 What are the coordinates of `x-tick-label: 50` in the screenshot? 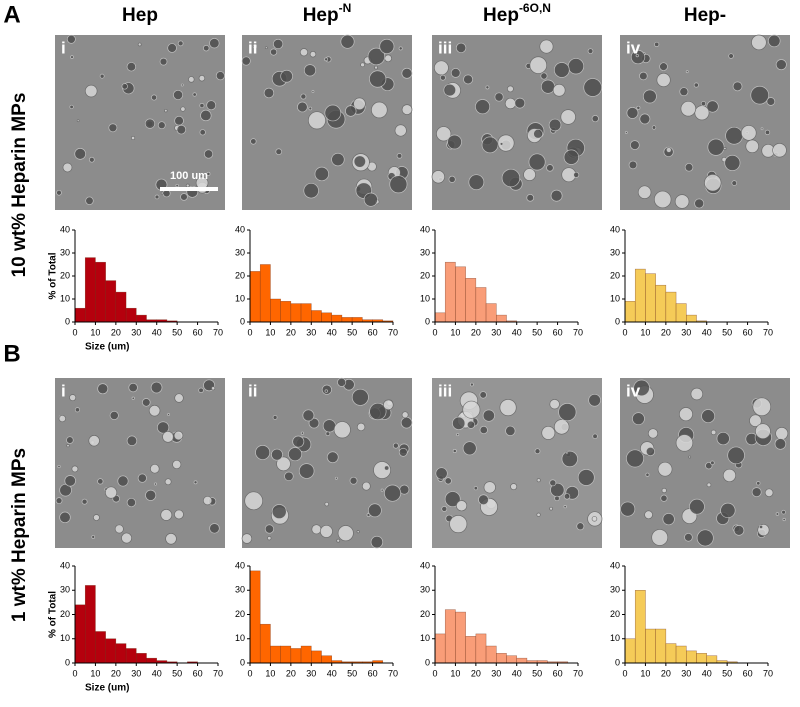 It's located at (537, 332).